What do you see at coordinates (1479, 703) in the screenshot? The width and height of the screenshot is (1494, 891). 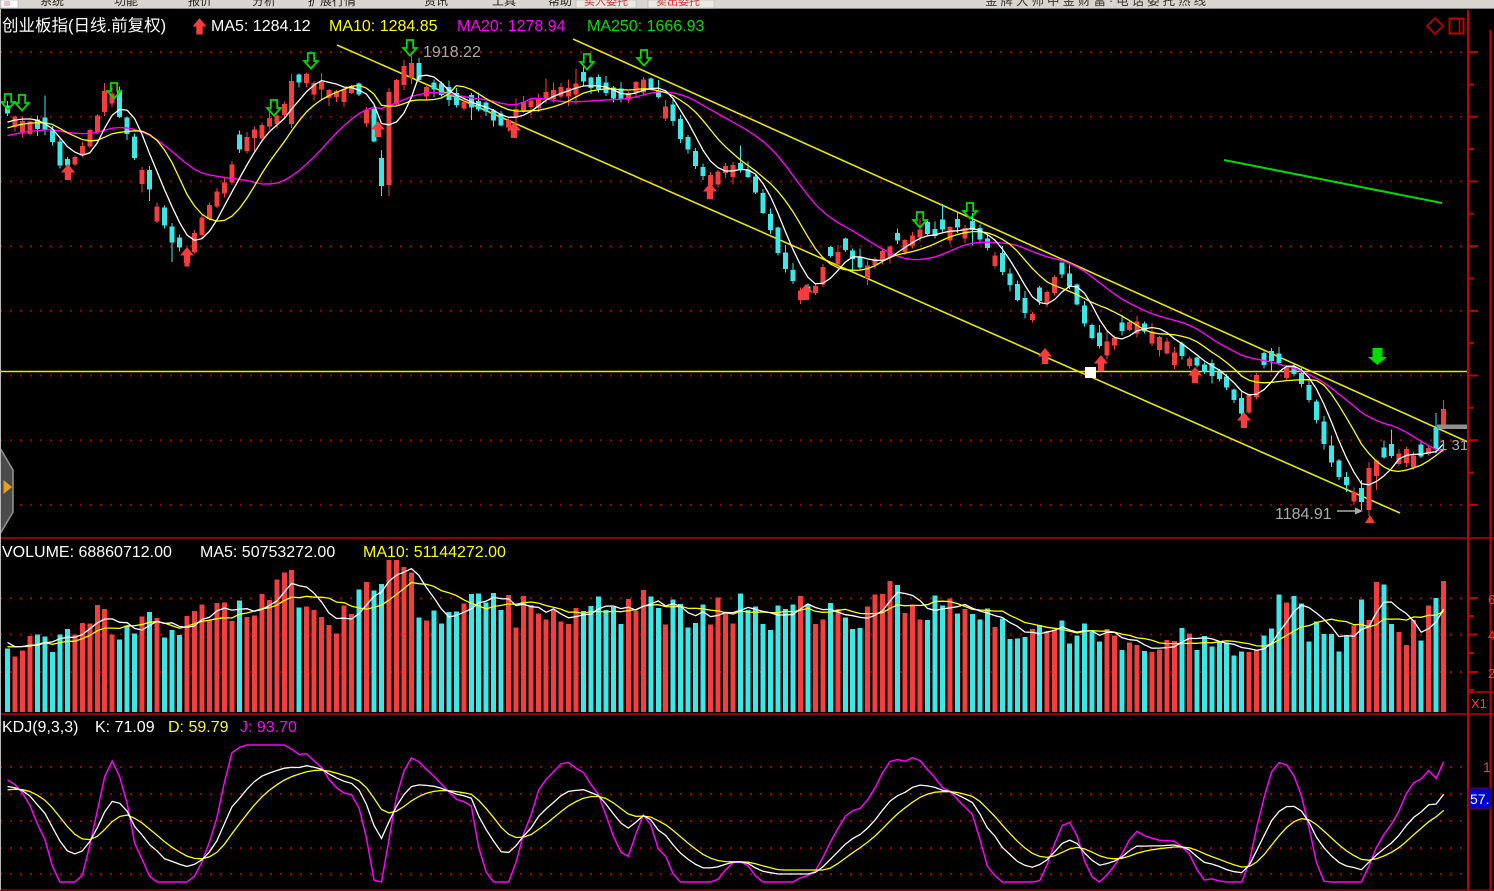 I see `svg-text: X1` at bounding box center [1479, 703].